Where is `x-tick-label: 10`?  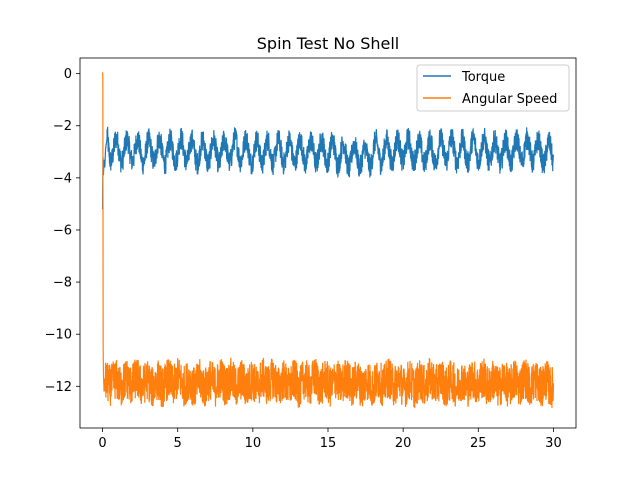 x-tick-label: 10 is located at coordinates (253, 443).